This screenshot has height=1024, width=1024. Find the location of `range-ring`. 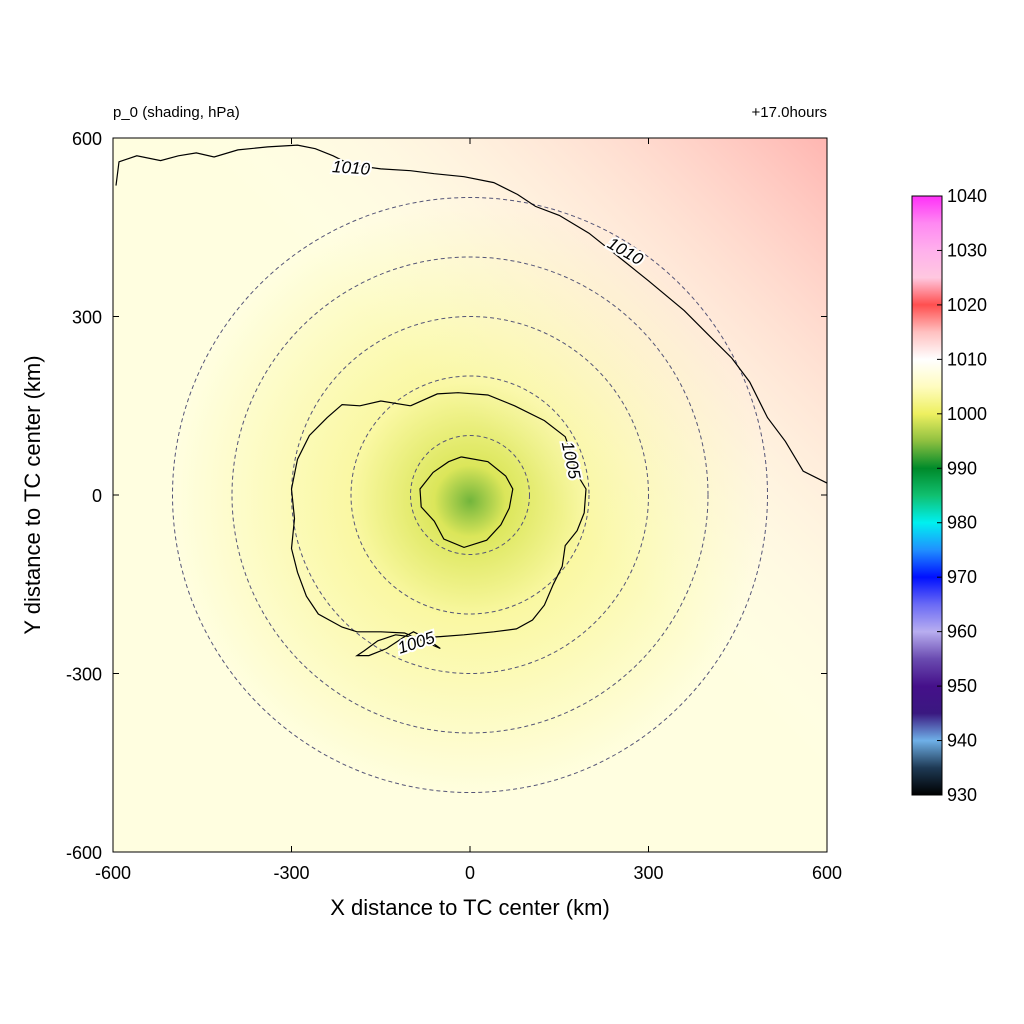

range-ring is located at coordinates (470, 495).